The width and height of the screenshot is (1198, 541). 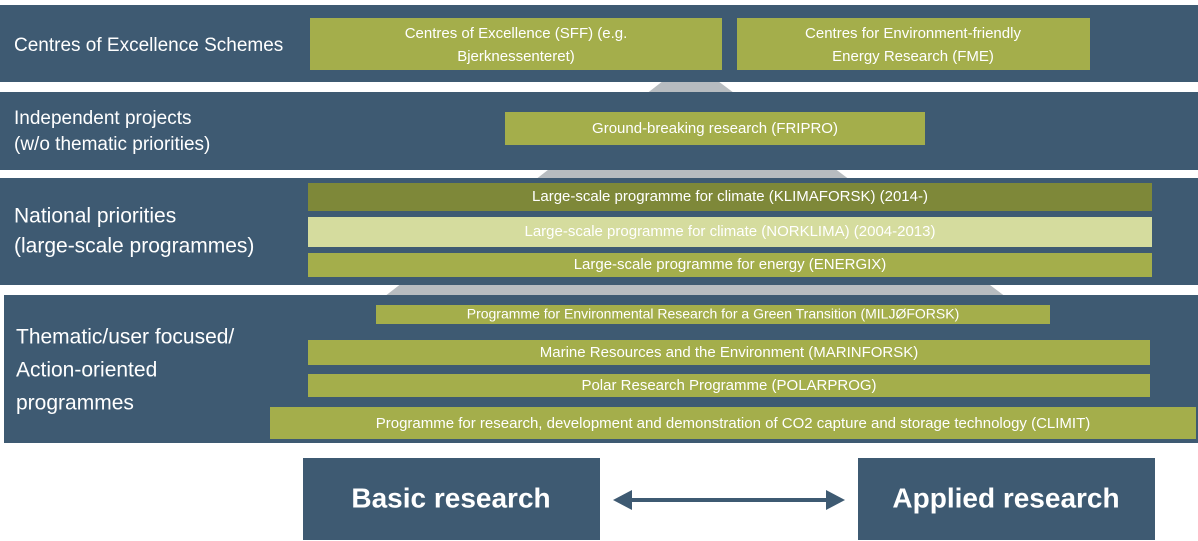 What do you see at coordinates (729, 500) in the screenshot?
I see `double-arrow` at bounding box center [729, 500].